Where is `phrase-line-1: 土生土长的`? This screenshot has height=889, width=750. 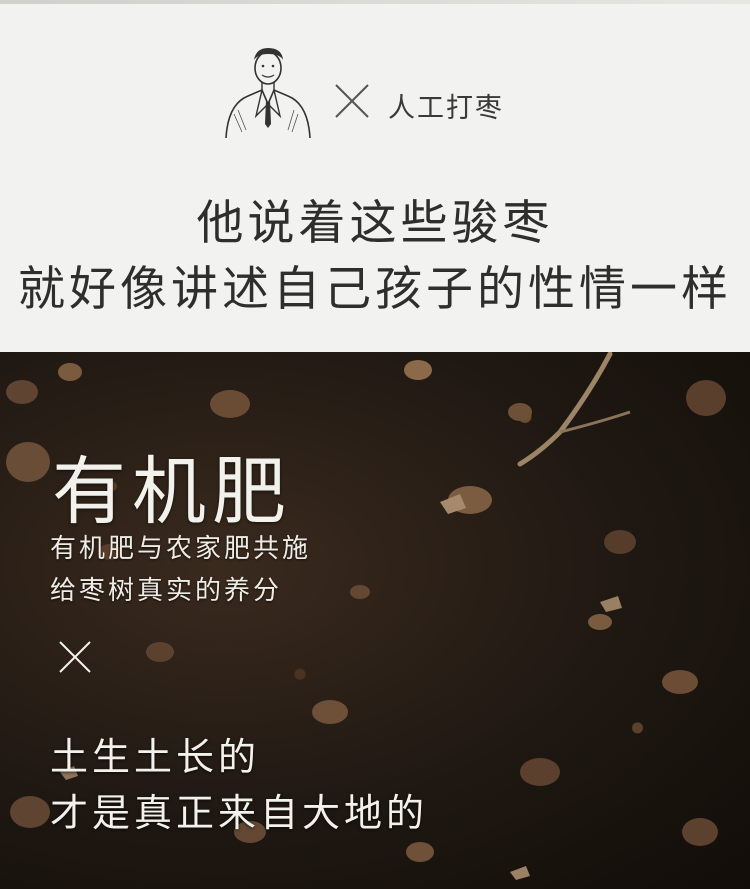
phrase-line-1: 土生土长的 is located at coordinates (155, 757).